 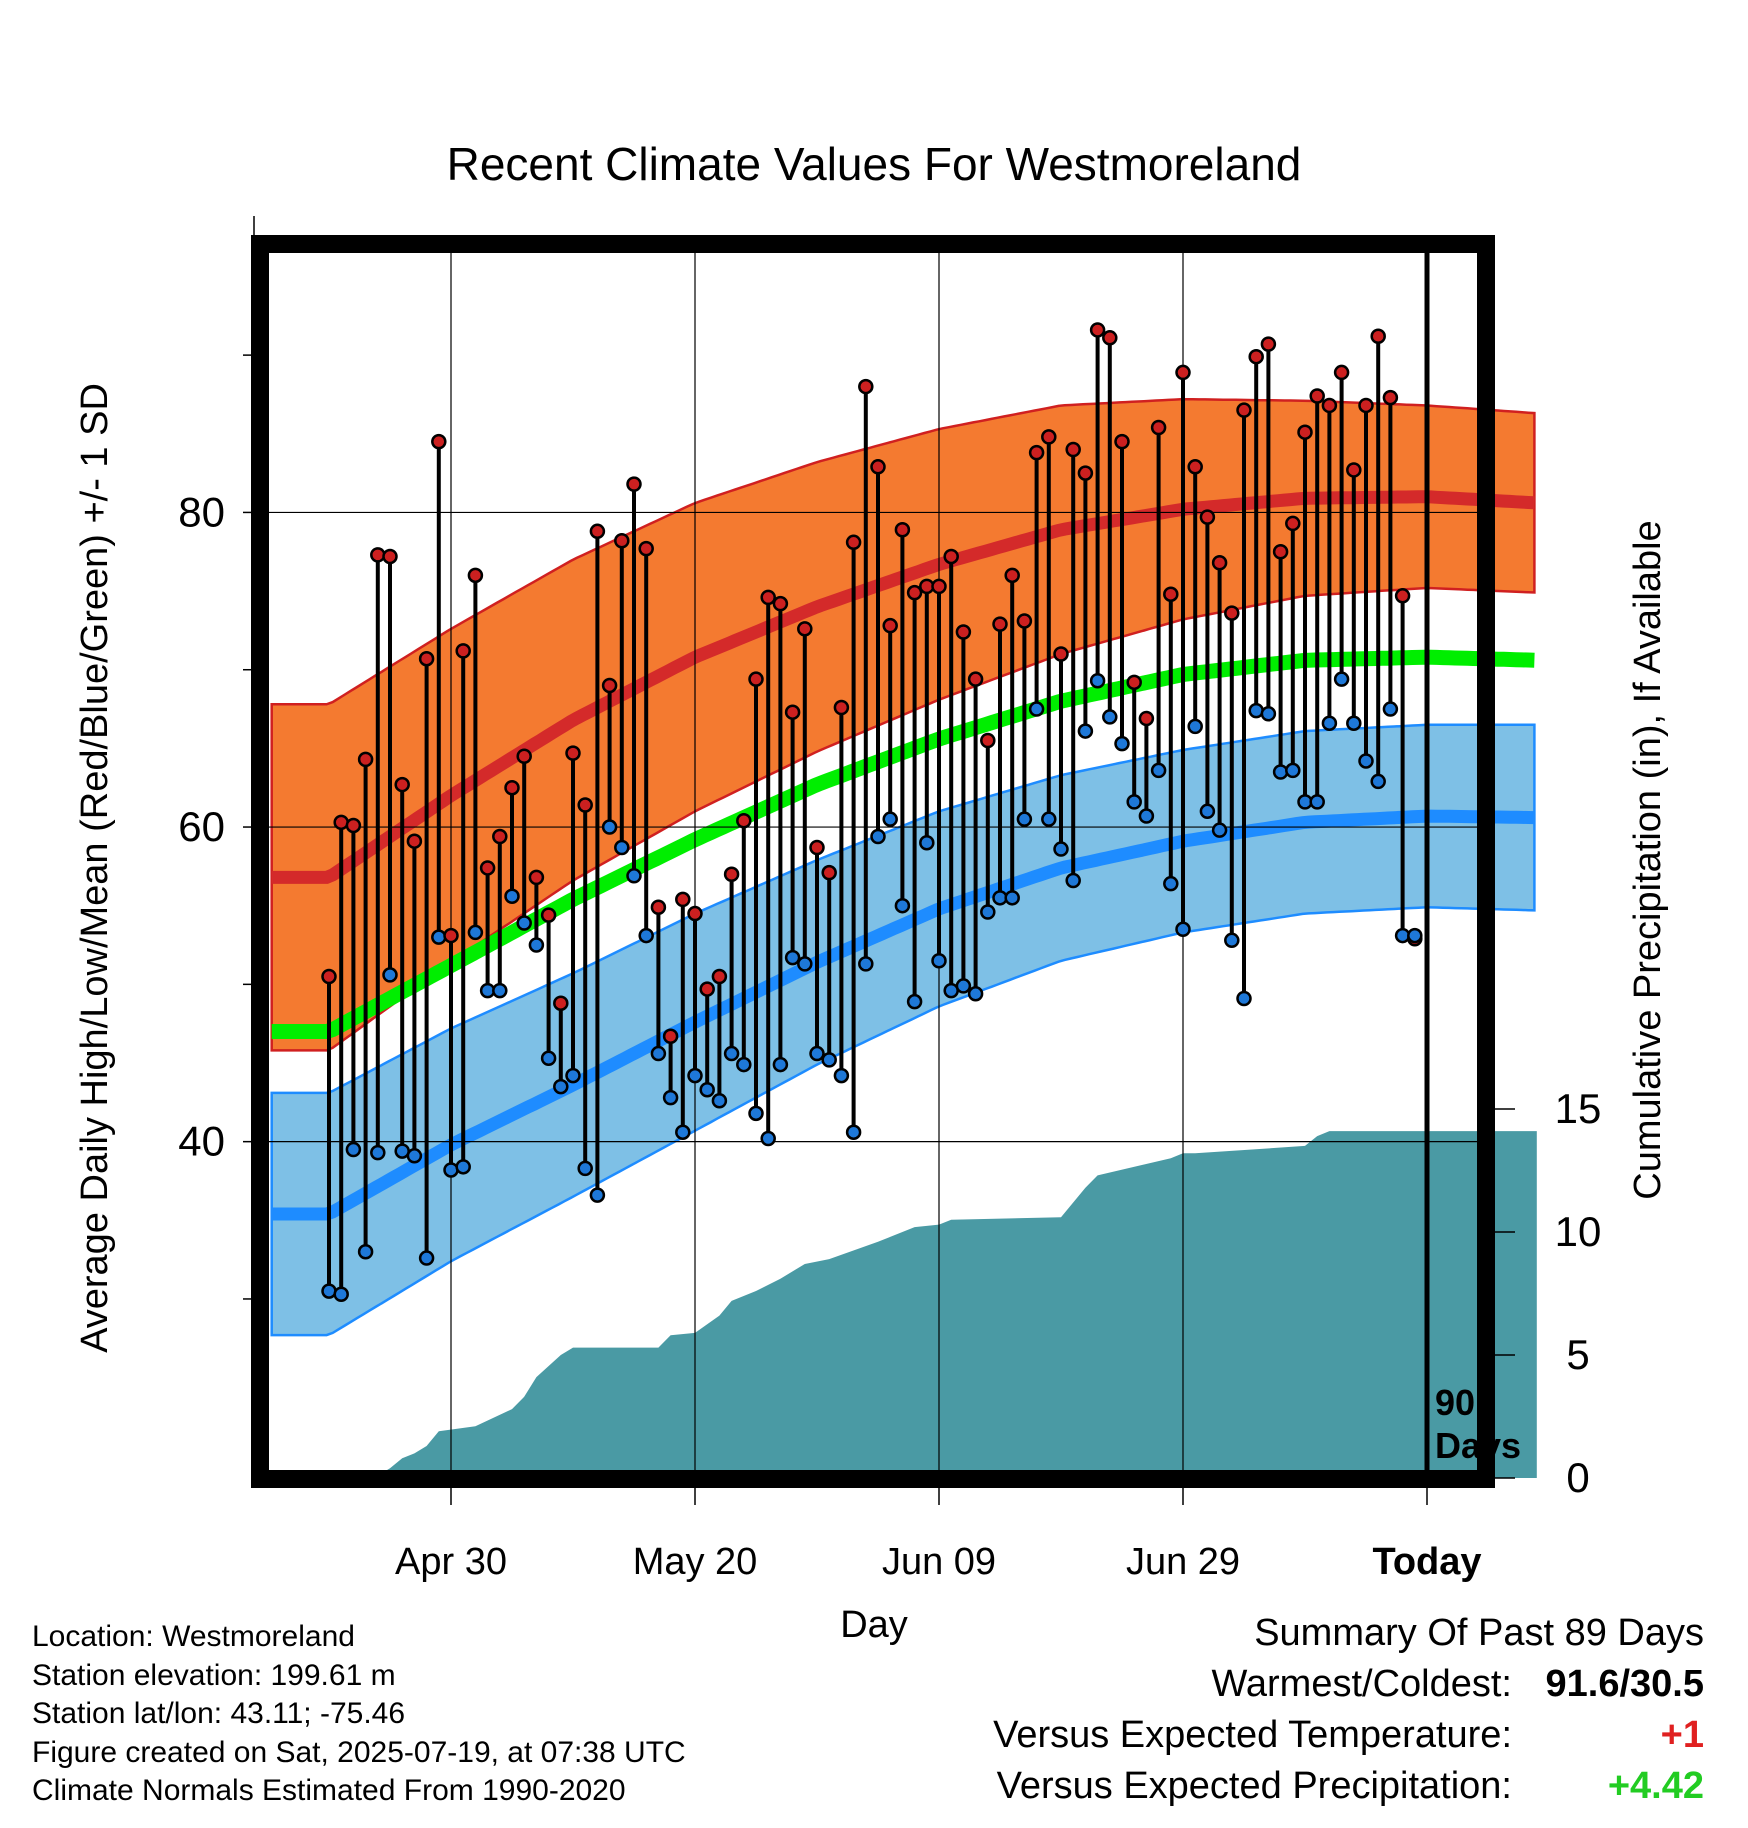 I want to click on precipitation-area, so click(x=904, y=1304).